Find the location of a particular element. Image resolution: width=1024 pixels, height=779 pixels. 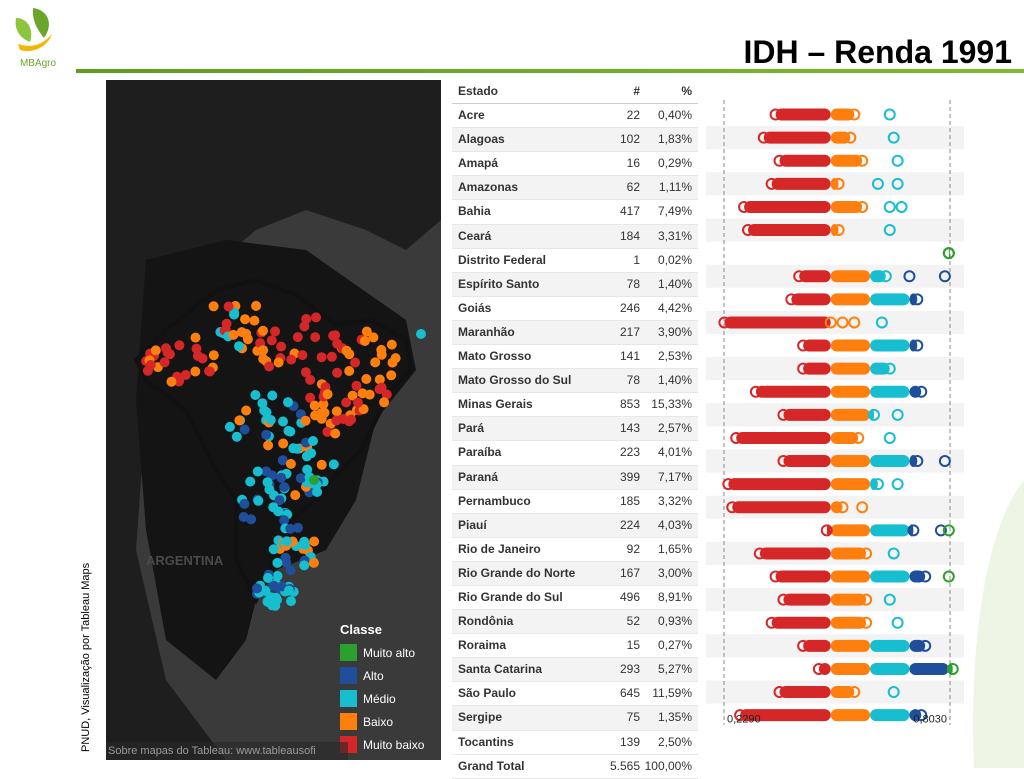

table-row: Tocantins 139 2,50% is located at coordinates (575, 743).